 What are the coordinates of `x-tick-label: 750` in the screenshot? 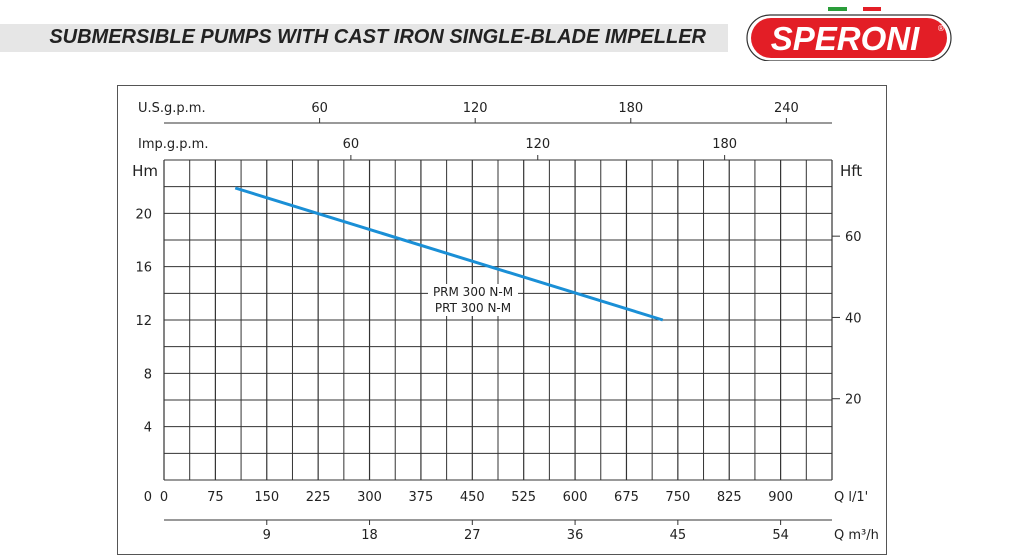 It's located at (677, 497).